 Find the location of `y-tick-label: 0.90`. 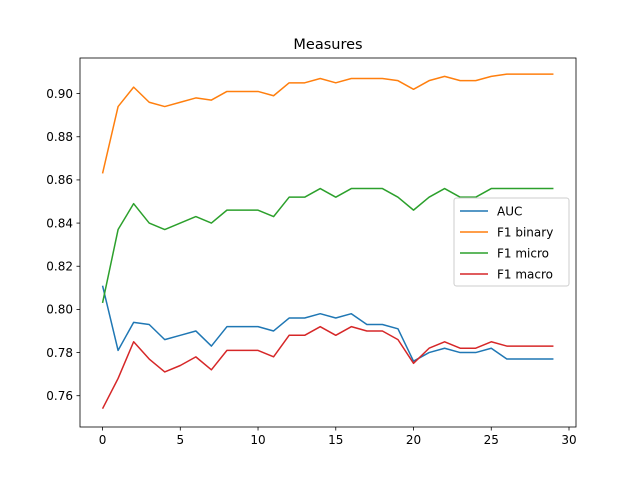

y-tick-label: 0.90 is located at coordinates (59, 94).